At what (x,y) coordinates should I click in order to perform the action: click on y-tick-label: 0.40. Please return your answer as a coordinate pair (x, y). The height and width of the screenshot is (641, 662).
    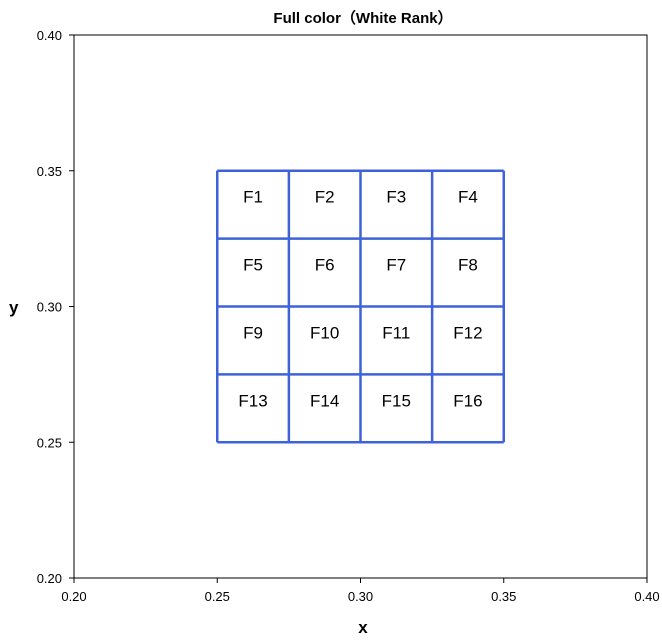
    Looking at the image, I should click on (49, 35).